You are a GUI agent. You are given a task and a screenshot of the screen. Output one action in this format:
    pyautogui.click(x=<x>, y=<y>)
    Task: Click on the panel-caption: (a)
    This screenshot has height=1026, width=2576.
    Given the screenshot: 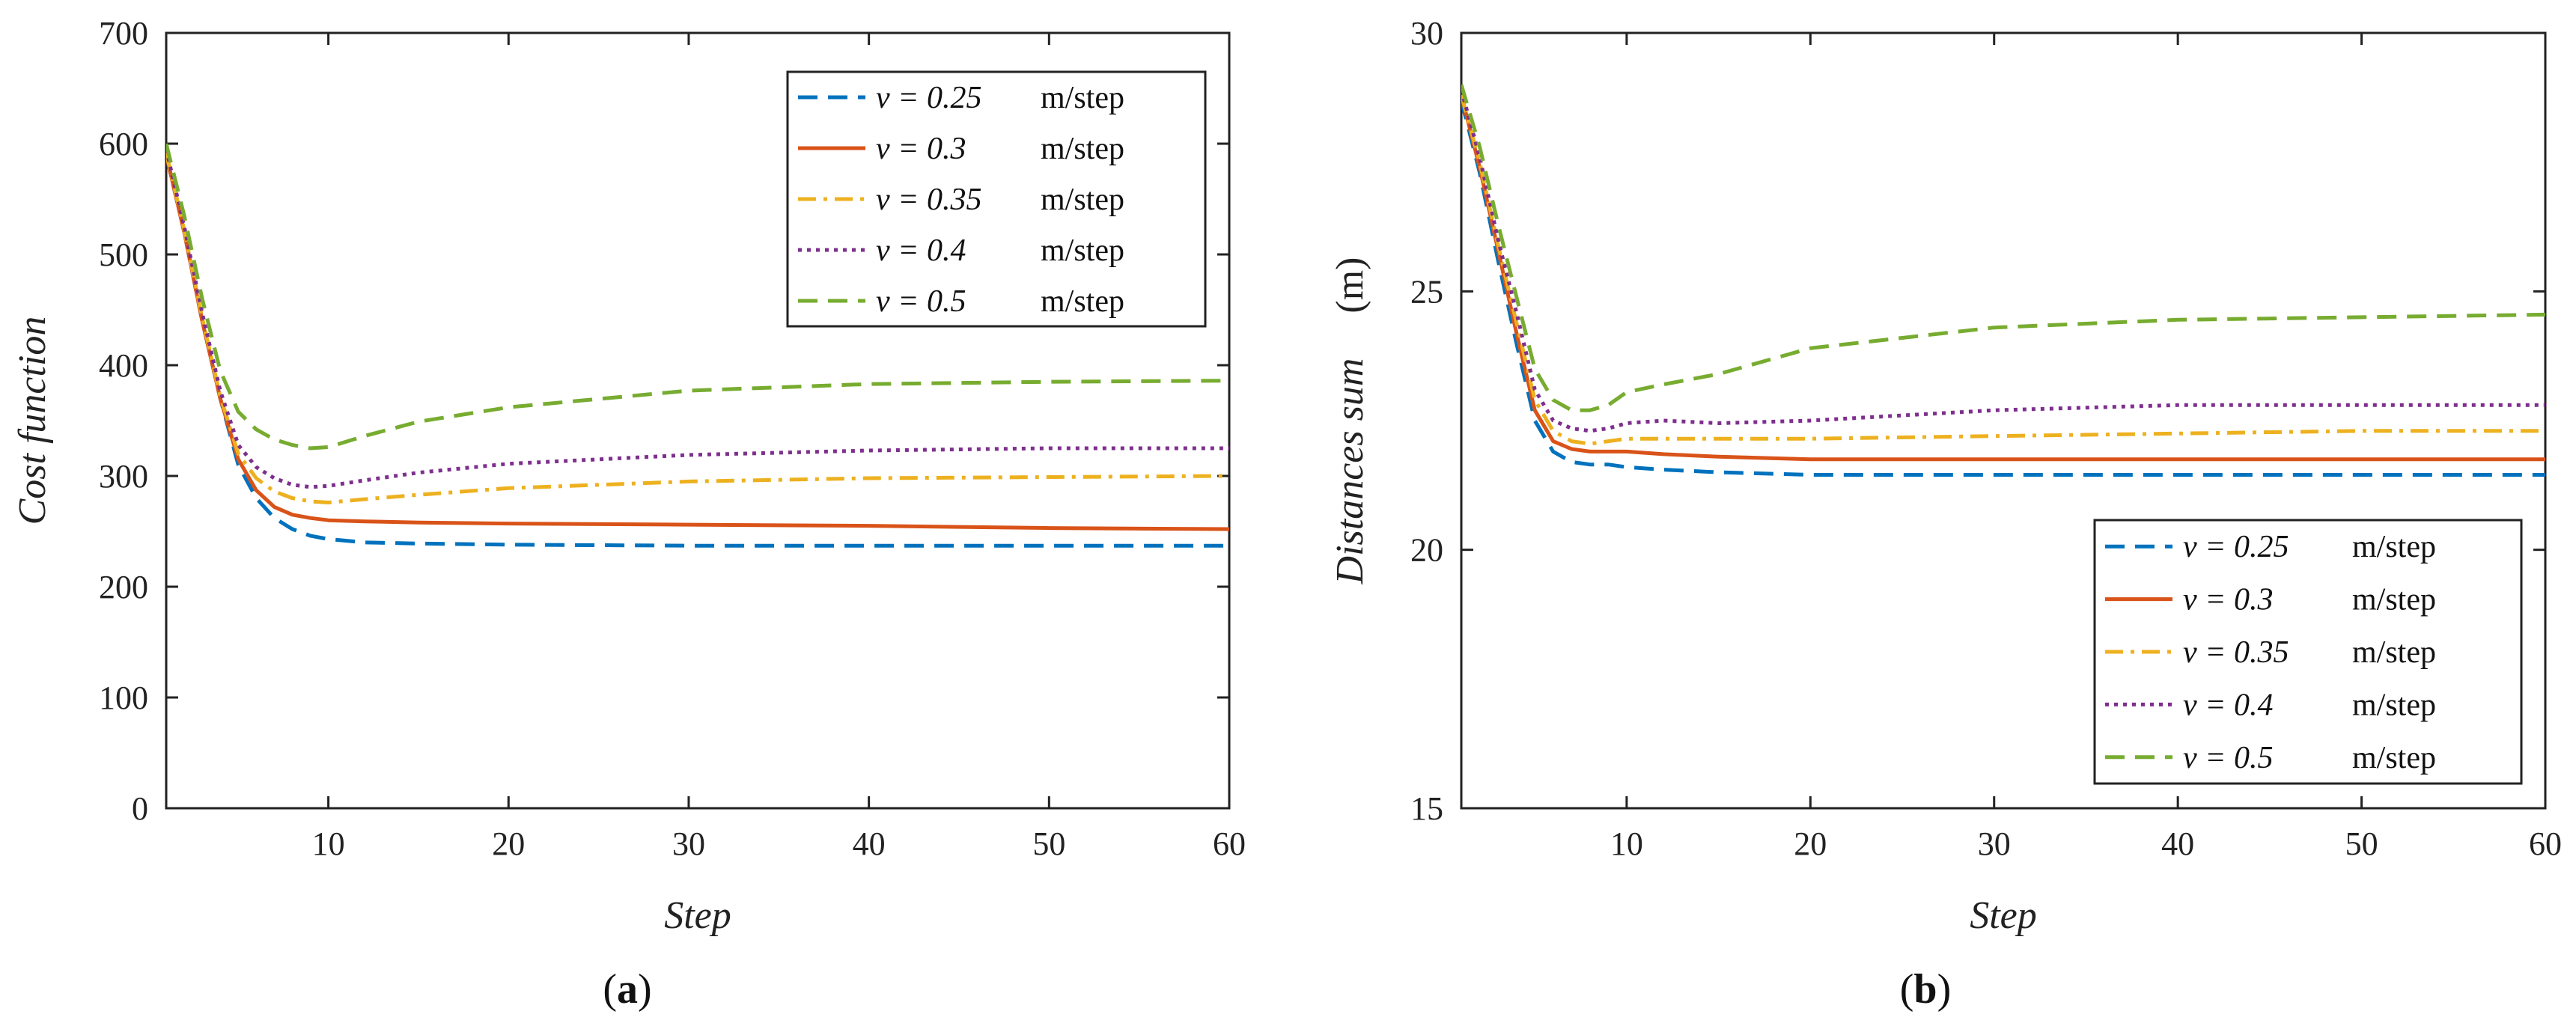 What is the action you would take?
    pyautogui.click(x=627, y=990)
    